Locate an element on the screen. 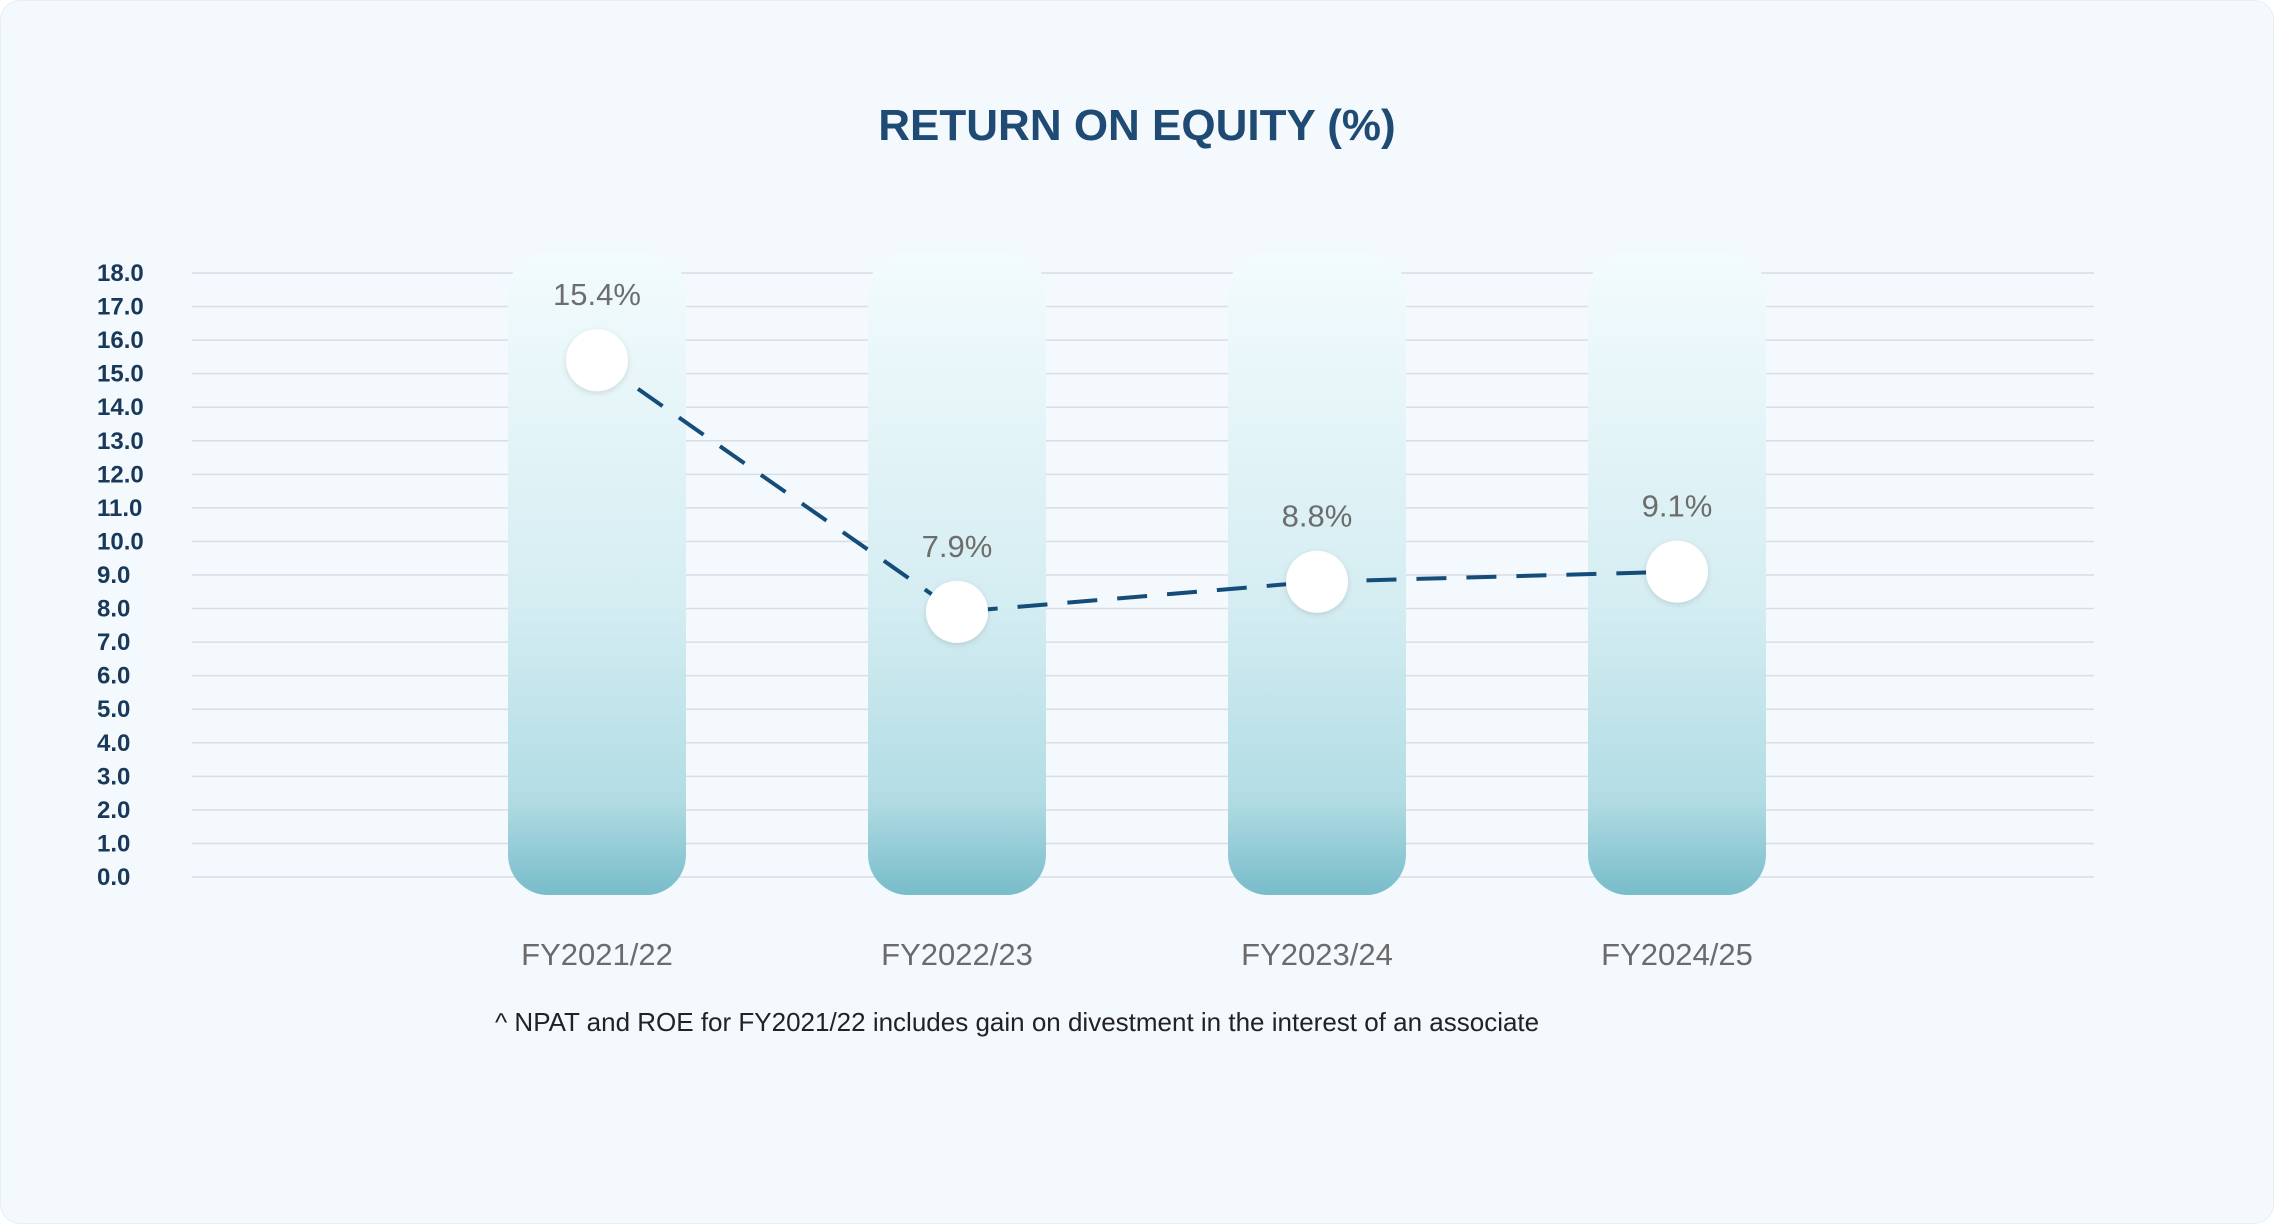 Image resolution: width=2274 pixels, height=1224 pixels. y-tick-label: 16.0 is located at coordinates (120, 340).